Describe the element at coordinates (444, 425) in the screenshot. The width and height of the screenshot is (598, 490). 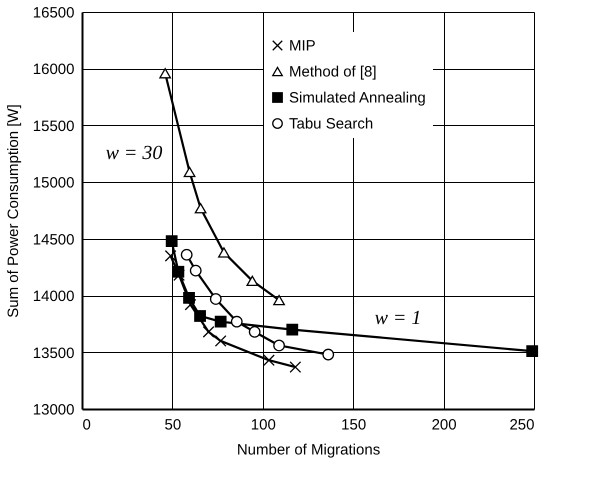
I see `x-tick-label: 200` at that location.